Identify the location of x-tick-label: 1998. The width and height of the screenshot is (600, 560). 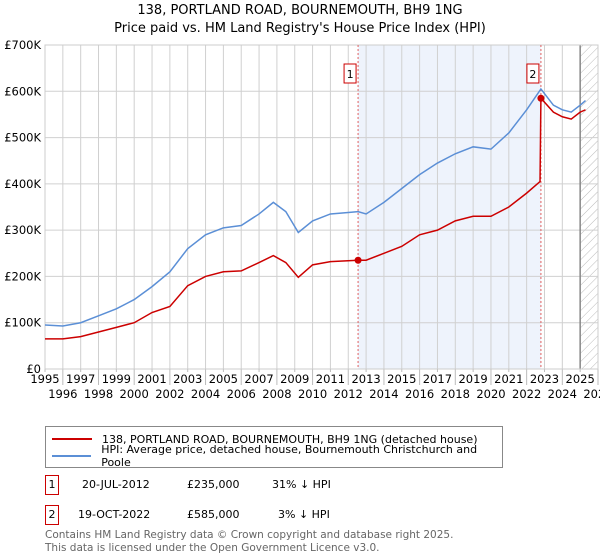
(98, 394).